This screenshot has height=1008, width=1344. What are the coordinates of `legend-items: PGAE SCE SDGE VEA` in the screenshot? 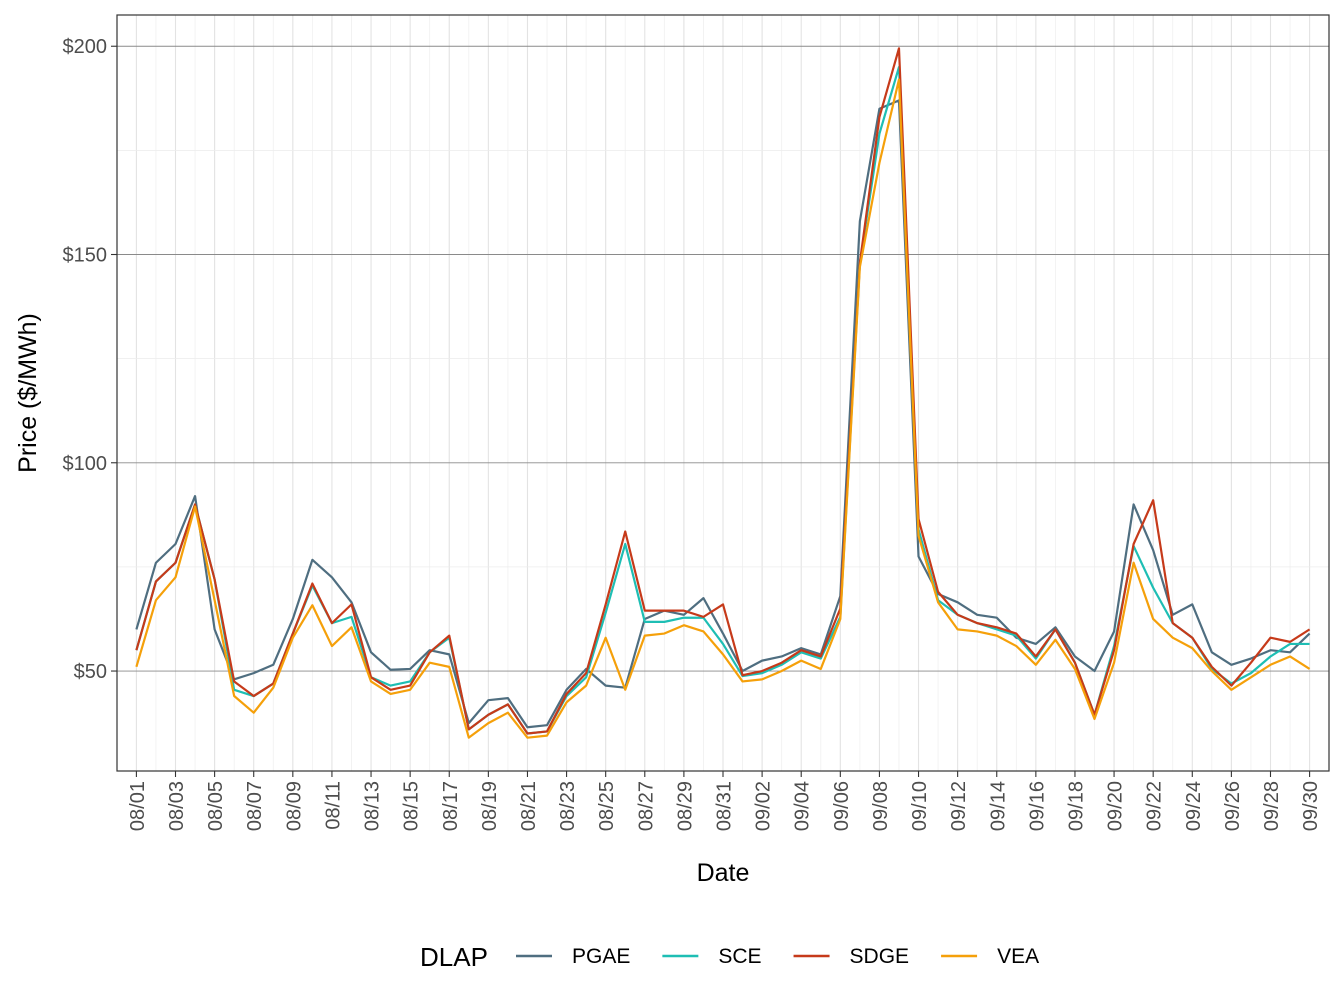 It's located at (777, 956).